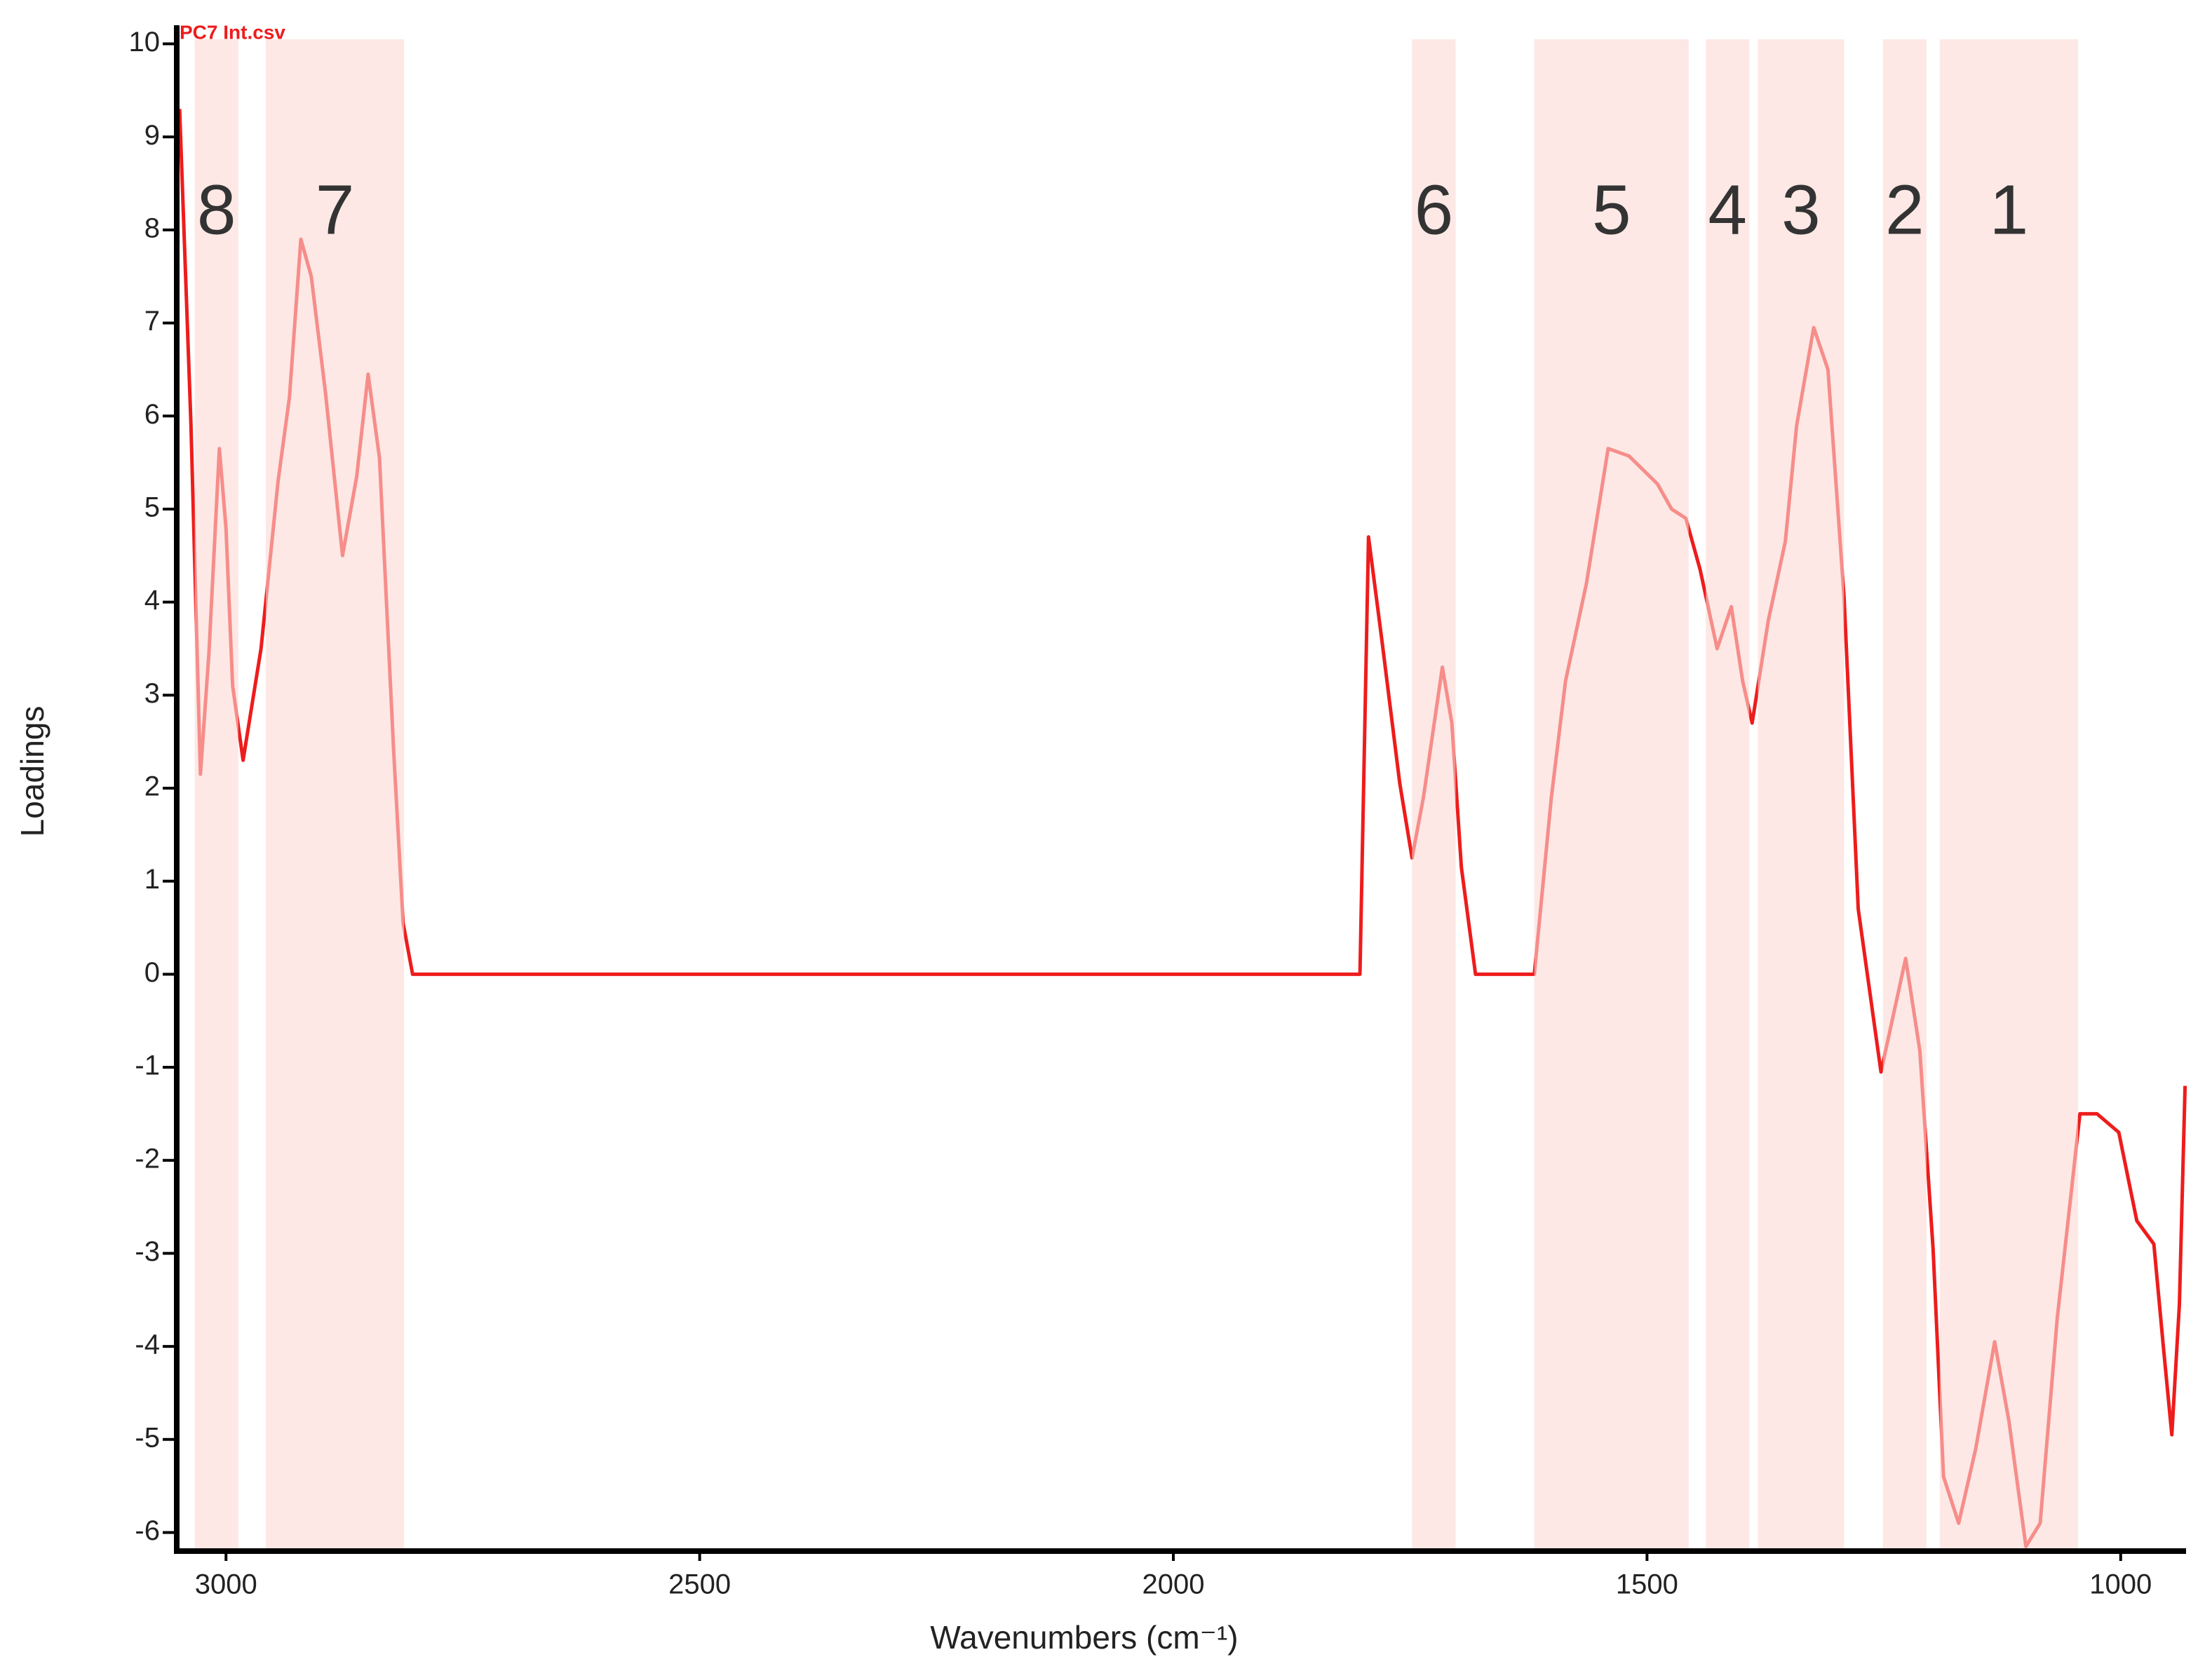  I want to click on y-tick-label: -5, so click(148, 1437).